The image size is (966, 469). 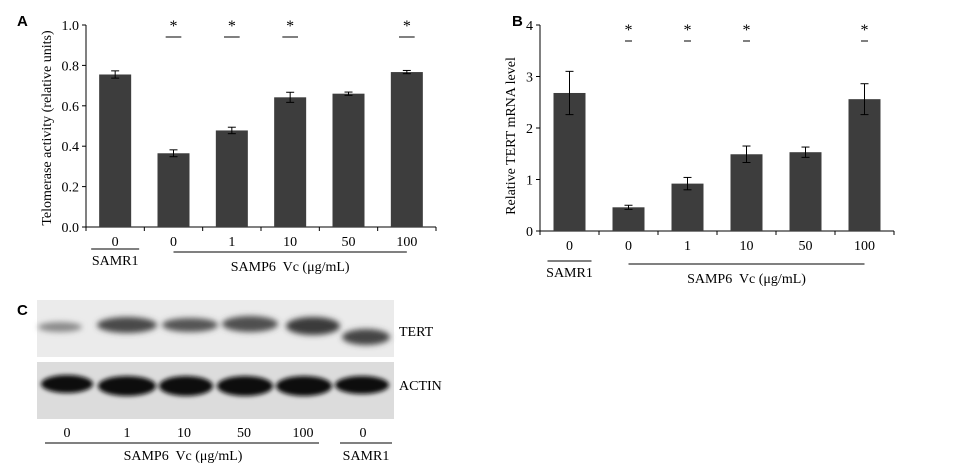 I want to click on significance-b: * * * *, so click(x=747, y=32).